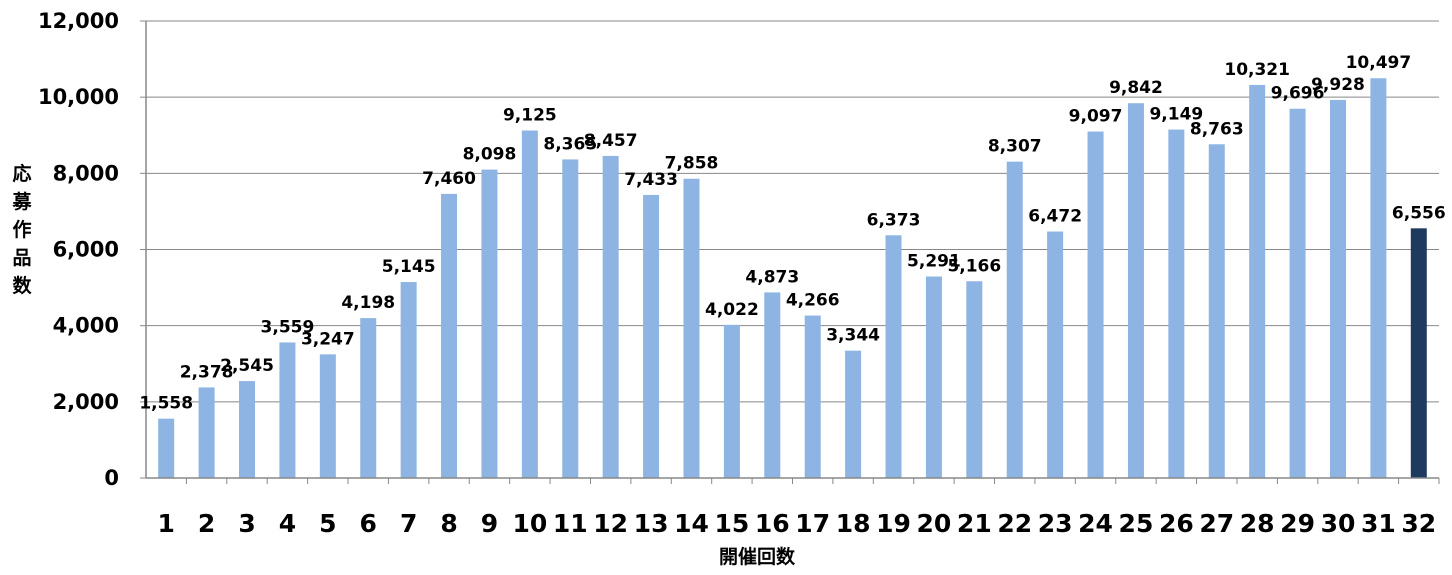 The height and width of the screenshot is (575, 1452). Describe the element at coordinates (86, 250) in the screenshot. I see `y-tick-label: 6,000` at that location.